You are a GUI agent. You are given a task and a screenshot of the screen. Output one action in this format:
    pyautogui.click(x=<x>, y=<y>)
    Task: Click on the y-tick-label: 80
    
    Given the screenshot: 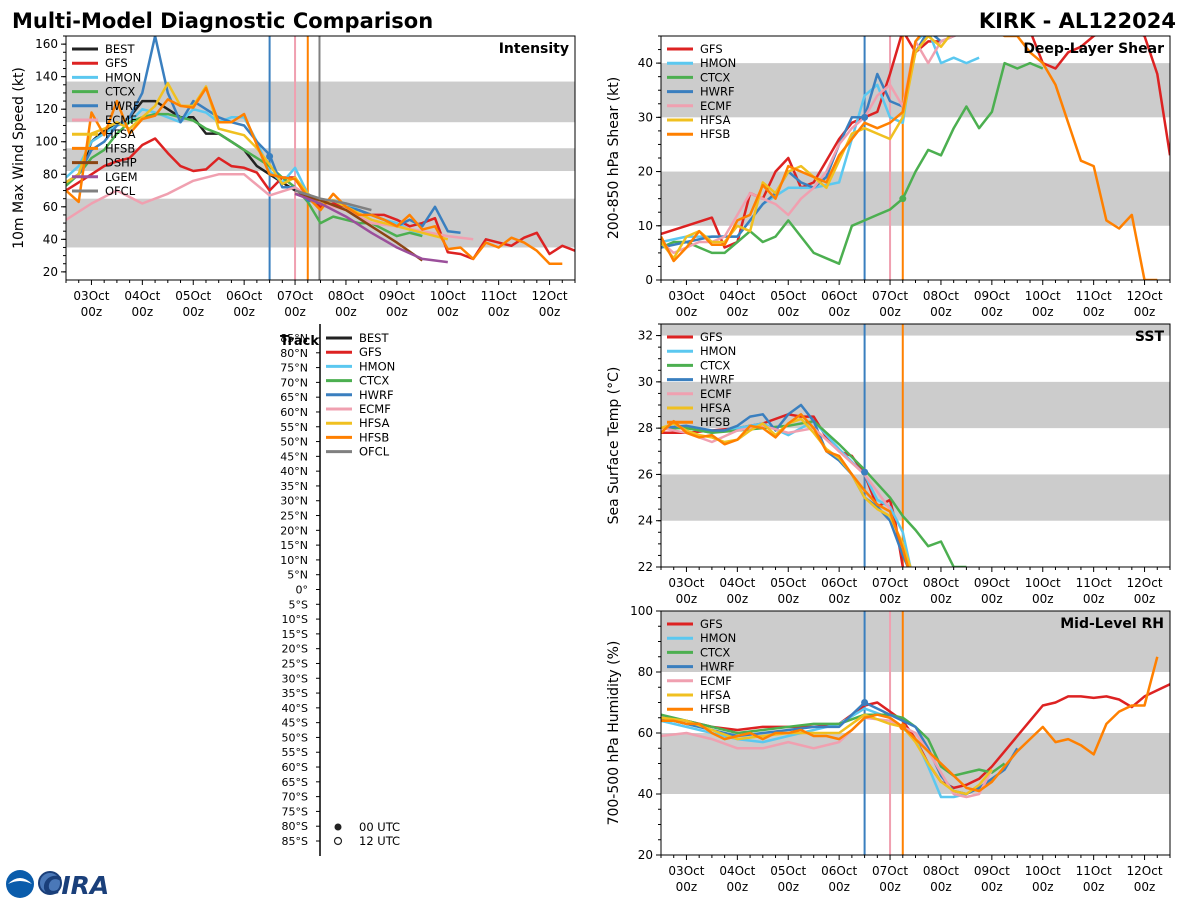 What is the action you would take?
    pyautogui.click(x=645, y=672)
    